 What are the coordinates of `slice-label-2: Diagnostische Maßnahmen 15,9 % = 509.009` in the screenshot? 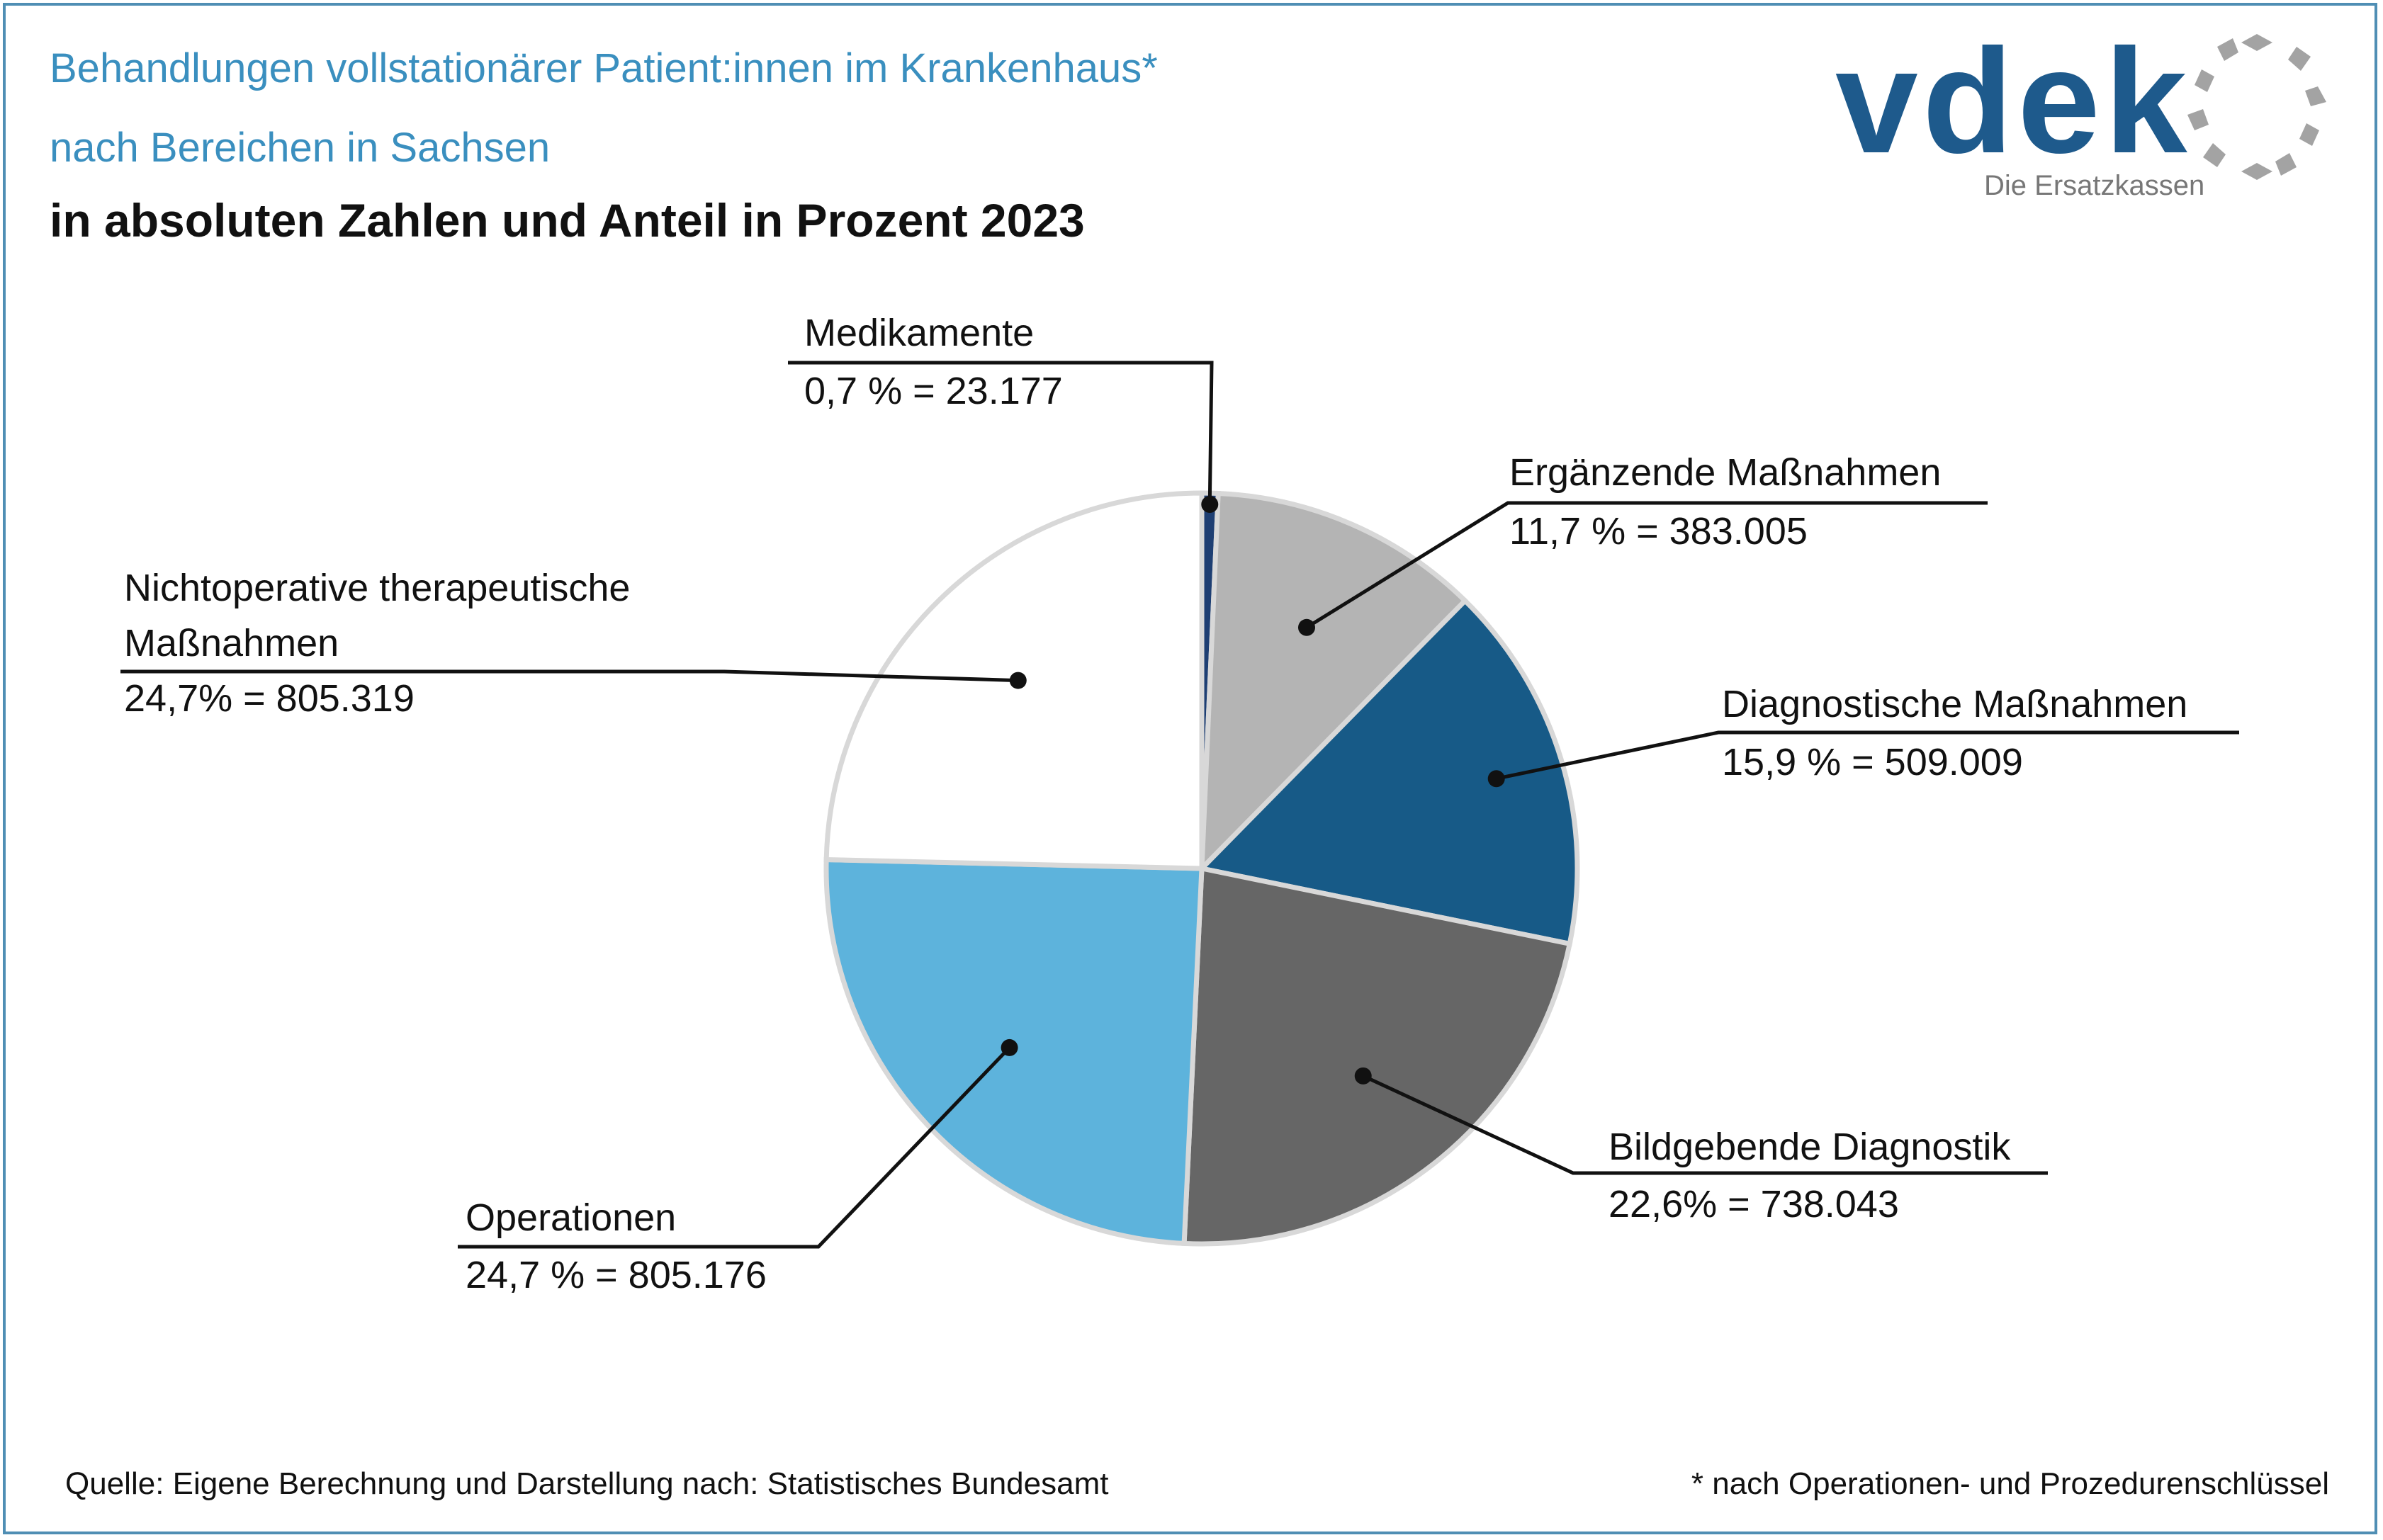 It's located at (1954, 733).